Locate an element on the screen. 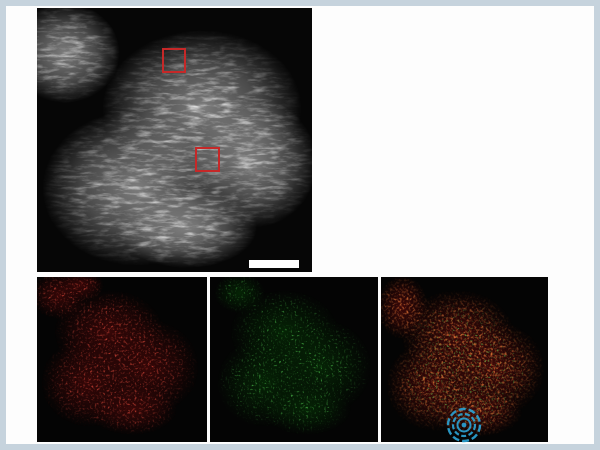  panel-c-anatase-map is located at coordinates (122, 359).